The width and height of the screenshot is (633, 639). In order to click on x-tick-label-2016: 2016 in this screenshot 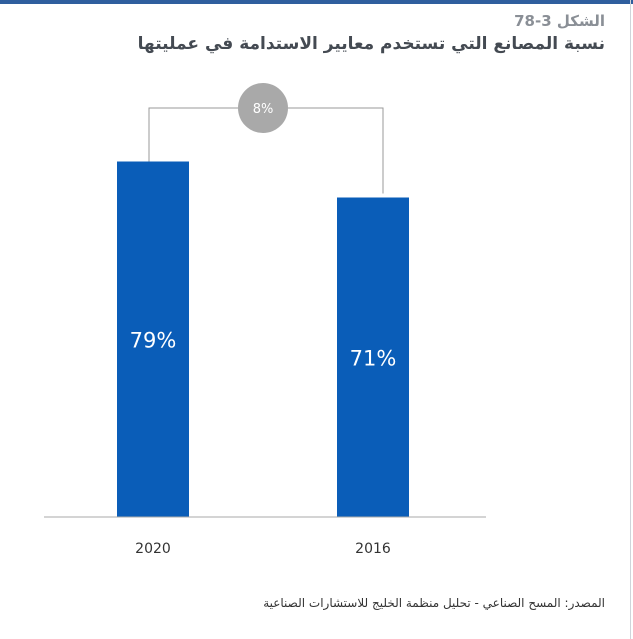, I will do `click(373, 549)`.